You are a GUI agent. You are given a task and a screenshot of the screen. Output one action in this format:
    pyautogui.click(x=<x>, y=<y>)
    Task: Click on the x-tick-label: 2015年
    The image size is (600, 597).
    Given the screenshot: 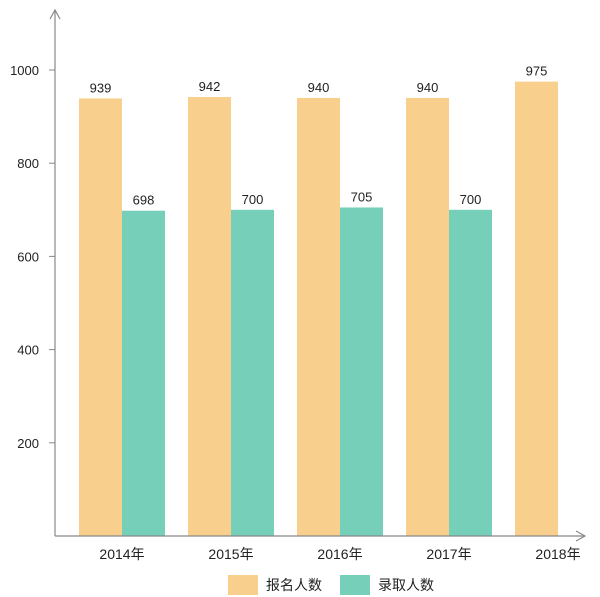 What is the action you would take?
    pyautogui.click(x=230, y=554)
    